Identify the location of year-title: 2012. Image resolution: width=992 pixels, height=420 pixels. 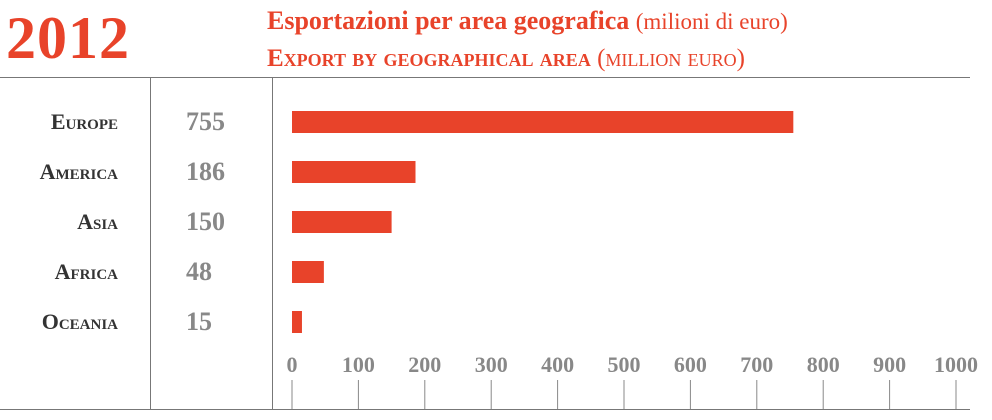
(68, 38).